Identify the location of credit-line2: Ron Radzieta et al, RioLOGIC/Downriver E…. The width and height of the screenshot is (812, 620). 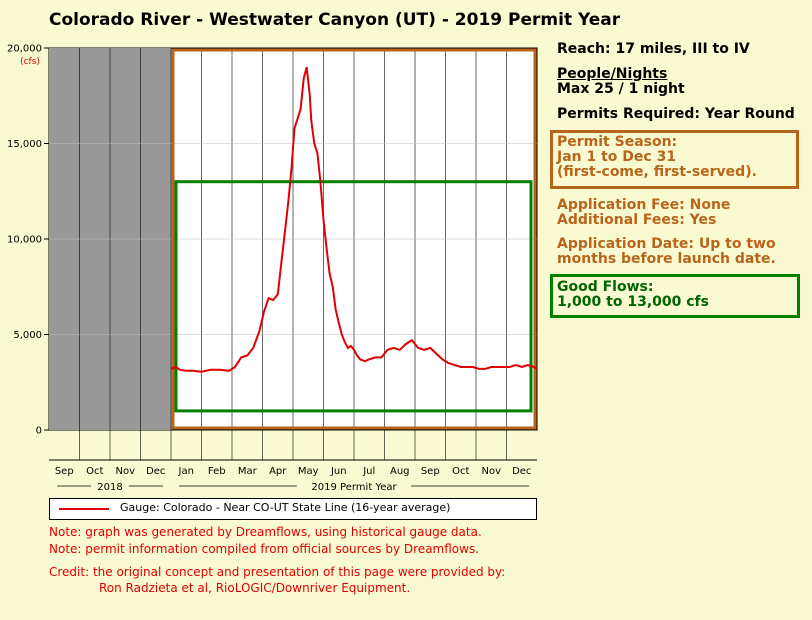
(255, 588).